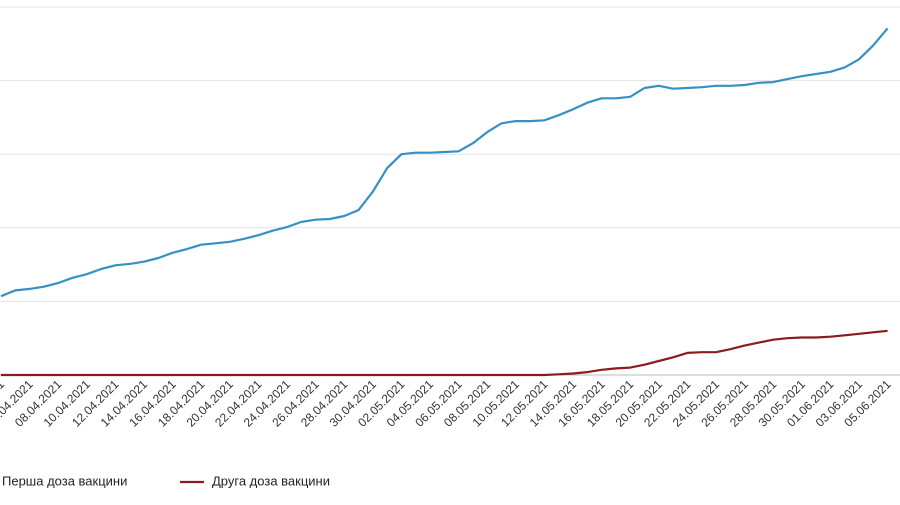 Image resolution: width=900 pixels, height=505 pixels. Describe the element at coordinates (444, 353) in the screenshot. I see `series-line` at that location.